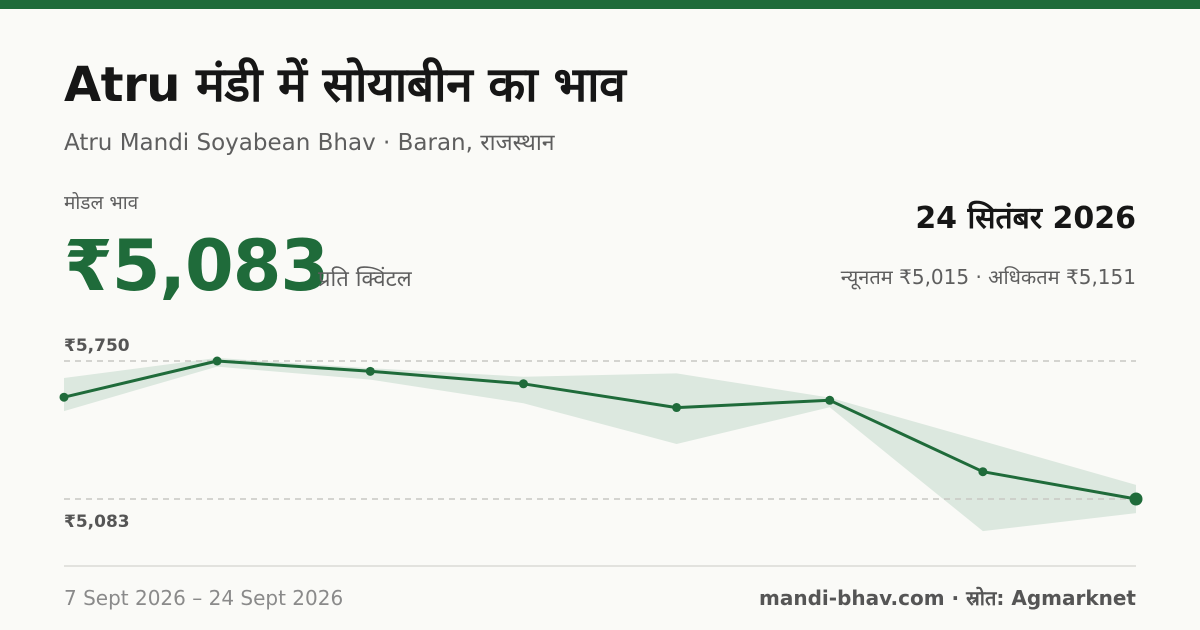  I want to click on page-title: Atru मंडी में सोयाबीन का भाव, so click(345, 85).